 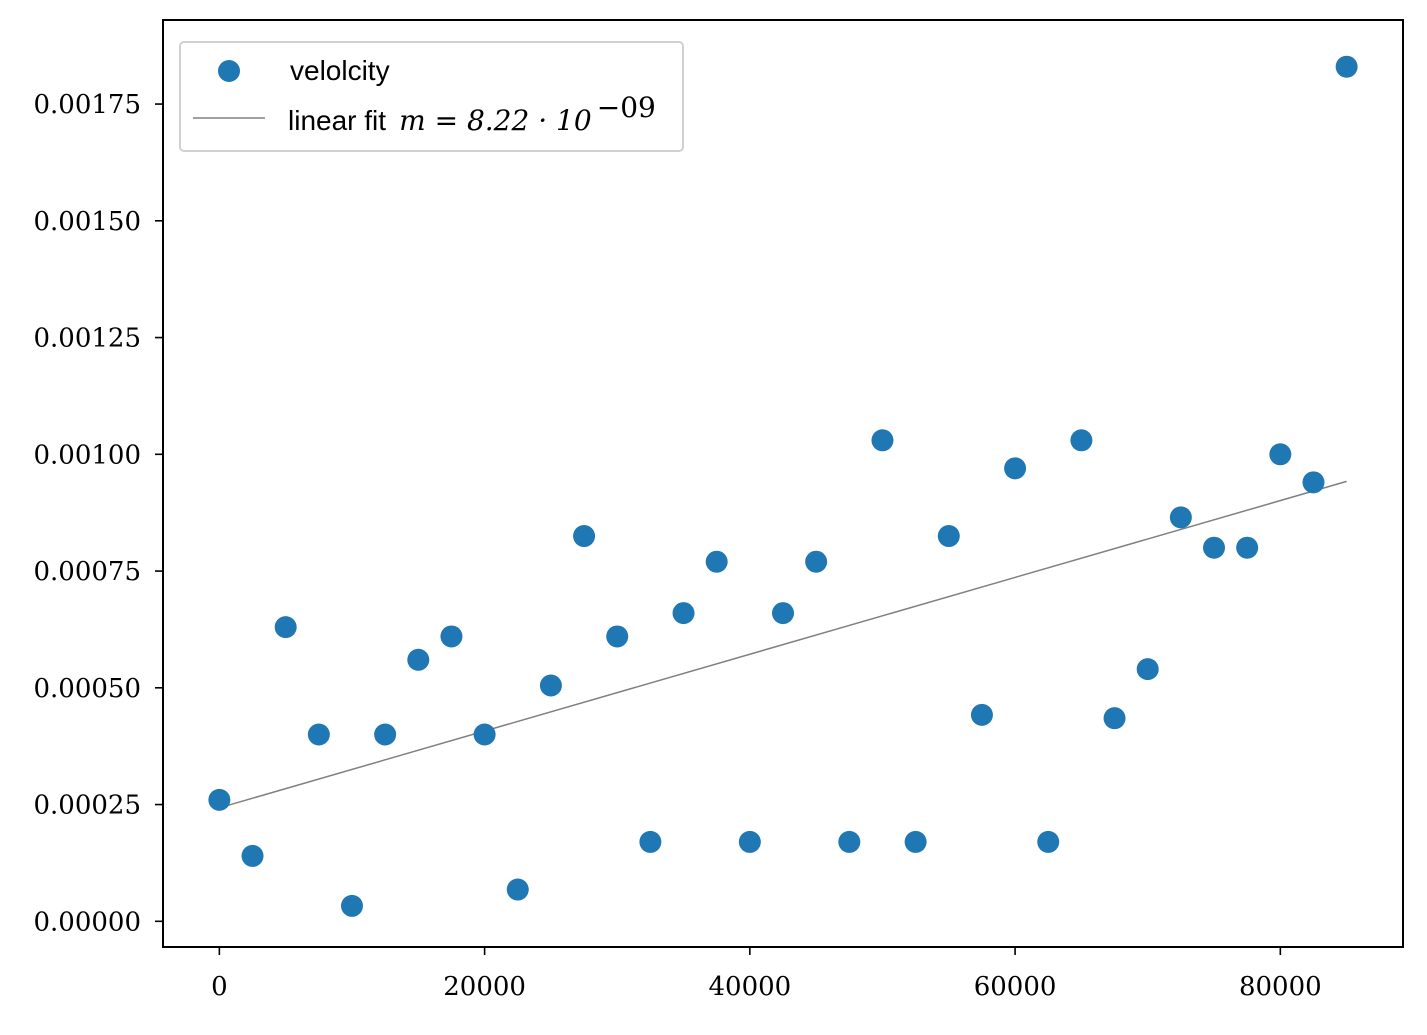 What do you see at coordinates (1015, 987) in the screenshot?
I see `x-tick-label: 60000` at bounding box center [1015, 987].